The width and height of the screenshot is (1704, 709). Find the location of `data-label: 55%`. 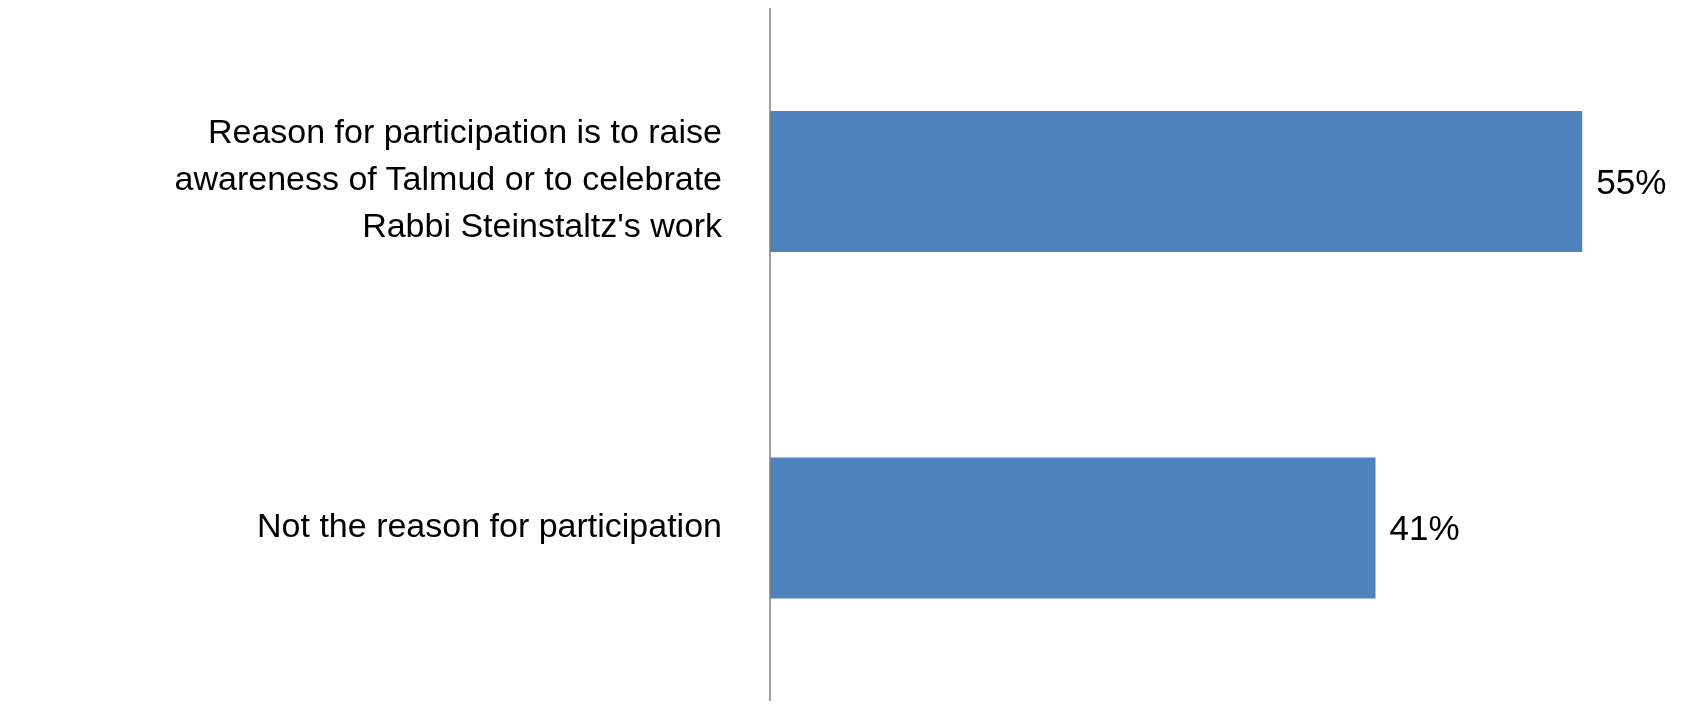

data-label: 55% is located at coordinates (1631, 181).